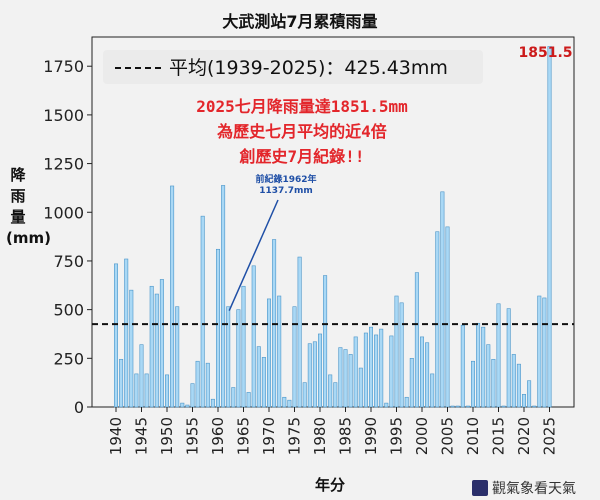 Image resolution: width=600 pixels, height=500 pixels. What do you see at coordinates (116, 436) in the screenshot?
I see `x-tick-label: 1940` at bounding box center [116, 436].